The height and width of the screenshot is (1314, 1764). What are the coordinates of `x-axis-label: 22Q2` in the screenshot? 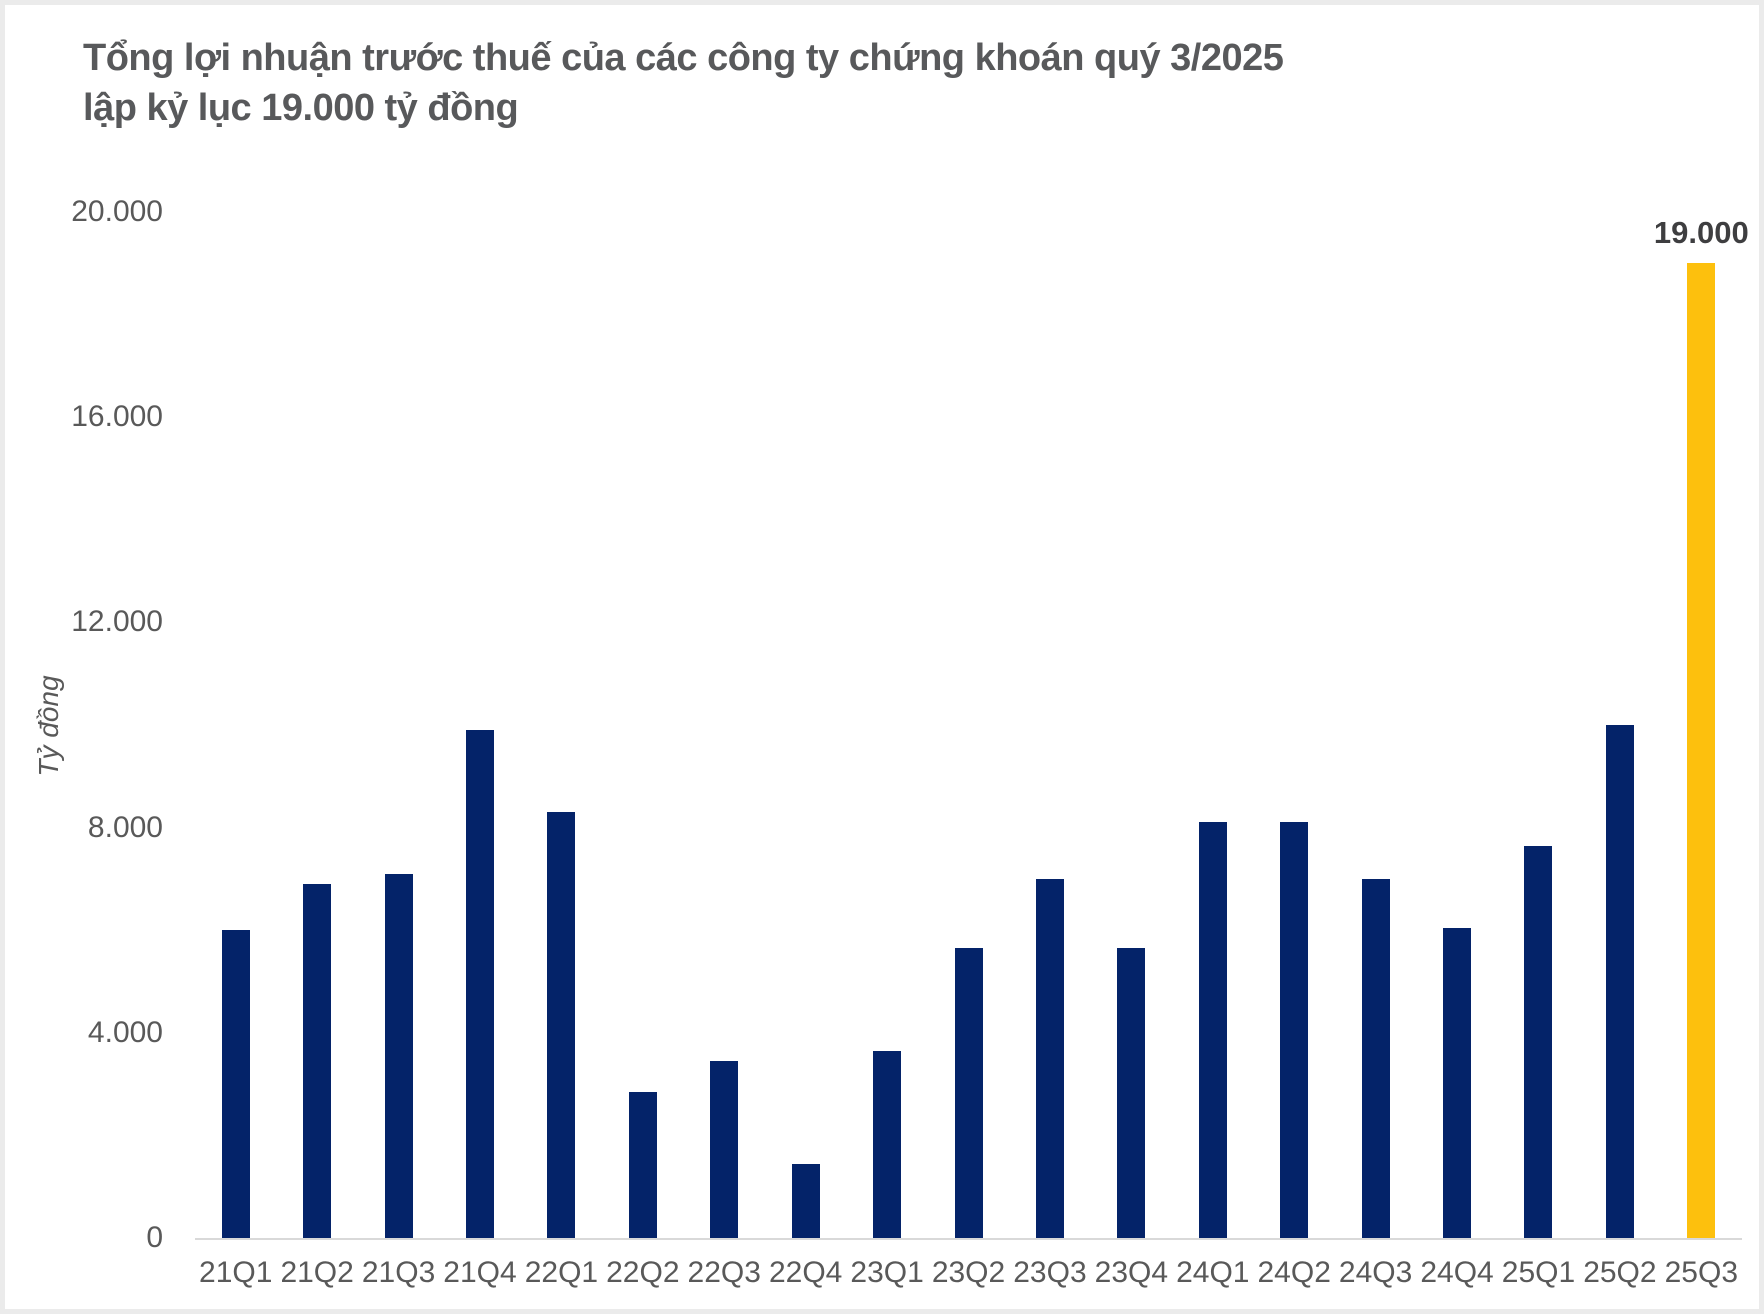 It's located at (643, 1272).